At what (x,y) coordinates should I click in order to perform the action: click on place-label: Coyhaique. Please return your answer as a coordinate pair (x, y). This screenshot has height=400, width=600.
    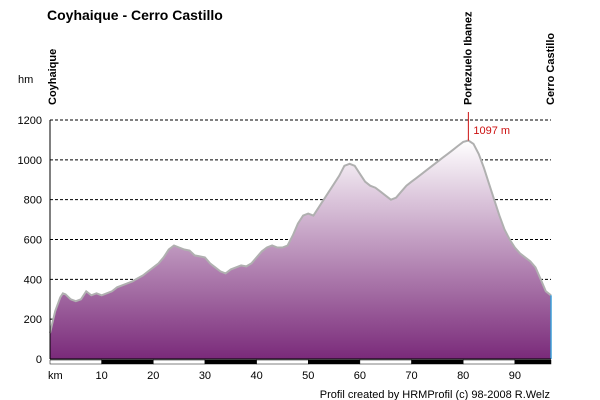
    Looking at the image, I should click on (53, 77).